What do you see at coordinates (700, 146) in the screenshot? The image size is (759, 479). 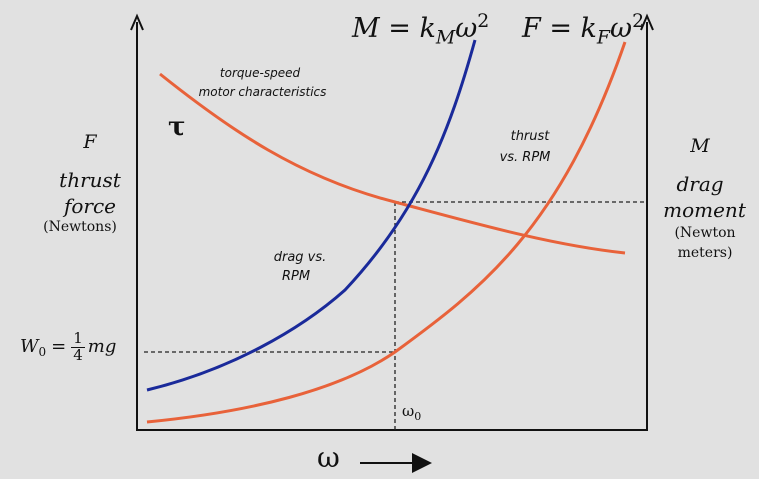 I see `right-axis-symbol: M` at bounding box center [700, 146].